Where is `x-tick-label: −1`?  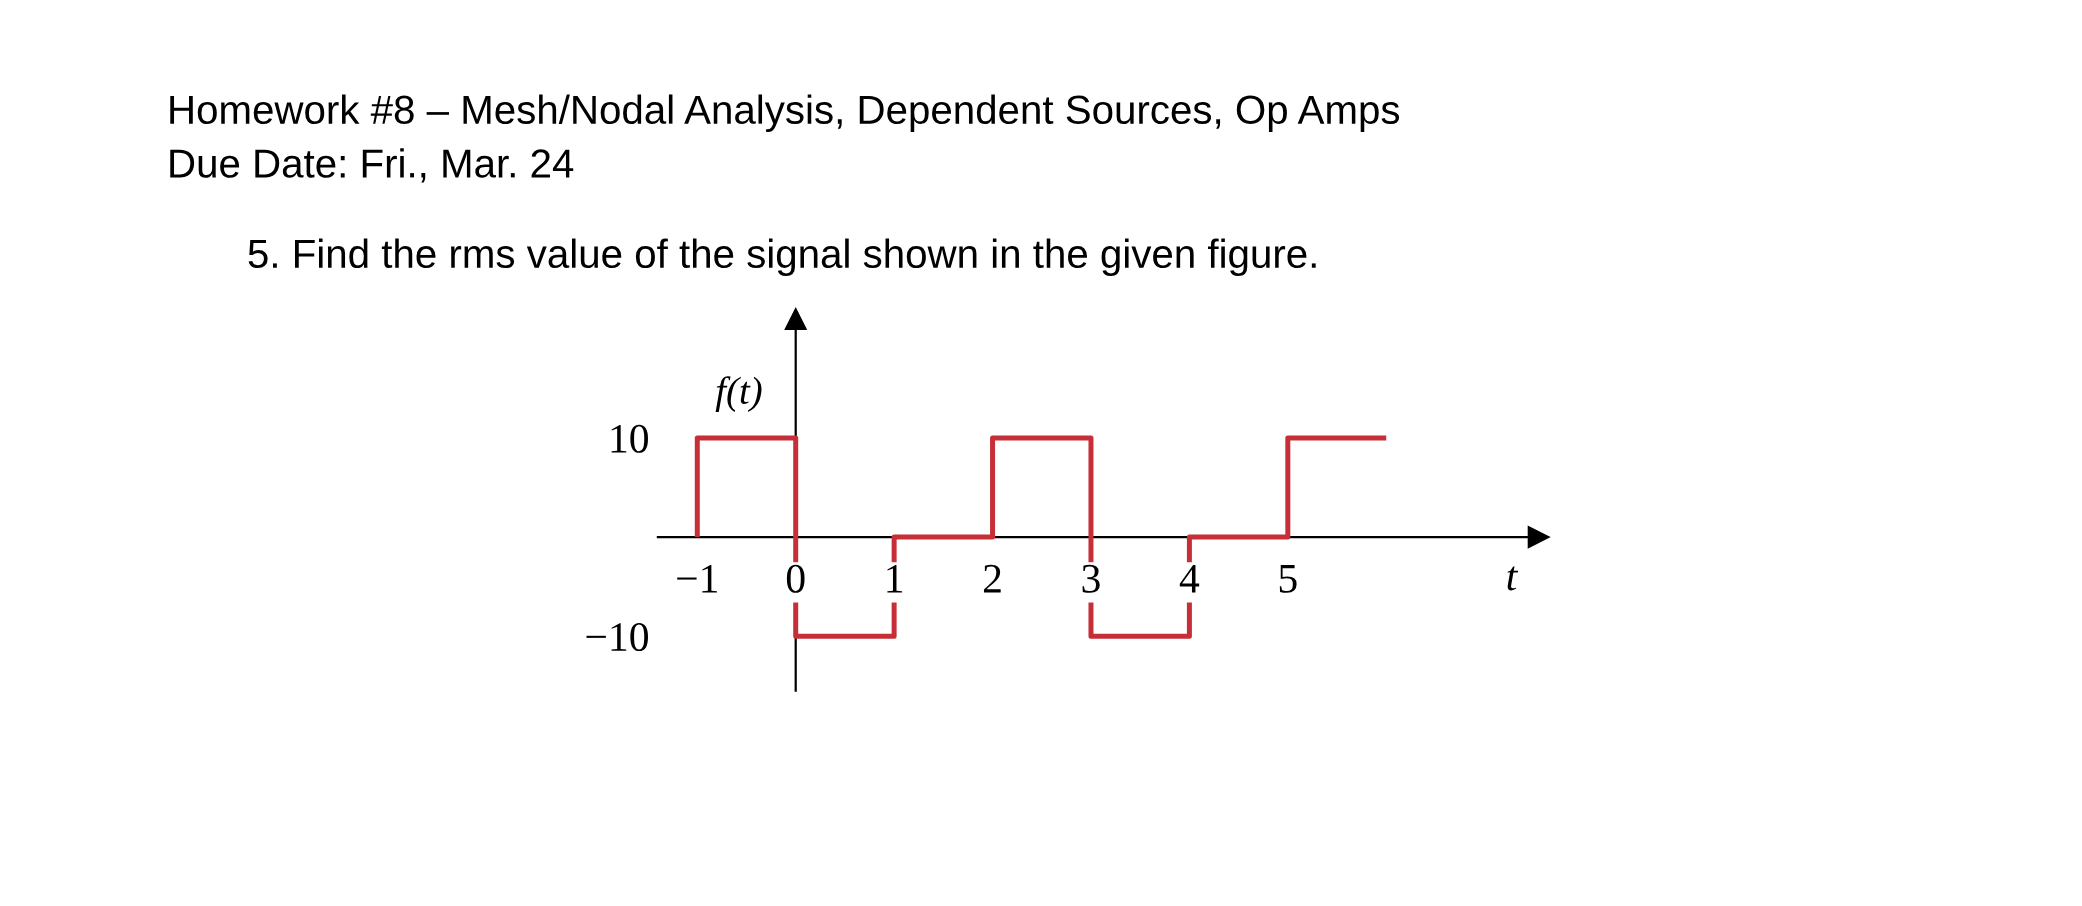 x-tick-label: −1 is located at coordinates (697, 578).